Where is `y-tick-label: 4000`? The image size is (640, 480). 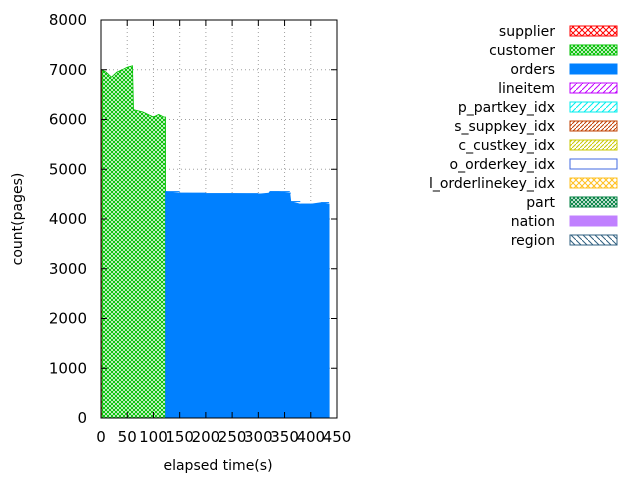
y-tick-label: 4000 is located at coordinates (68, 219).